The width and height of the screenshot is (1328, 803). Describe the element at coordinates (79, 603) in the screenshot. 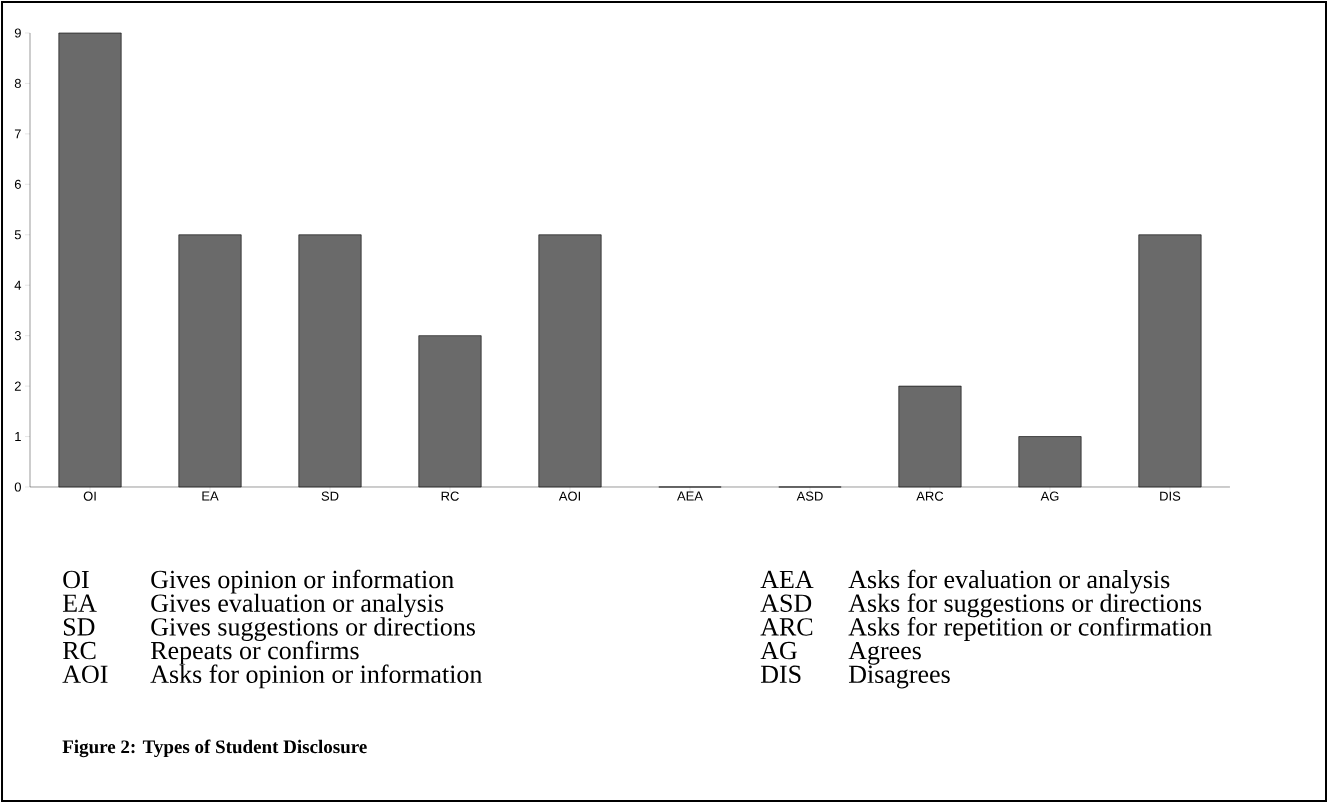

I see `text: EA` at that location.